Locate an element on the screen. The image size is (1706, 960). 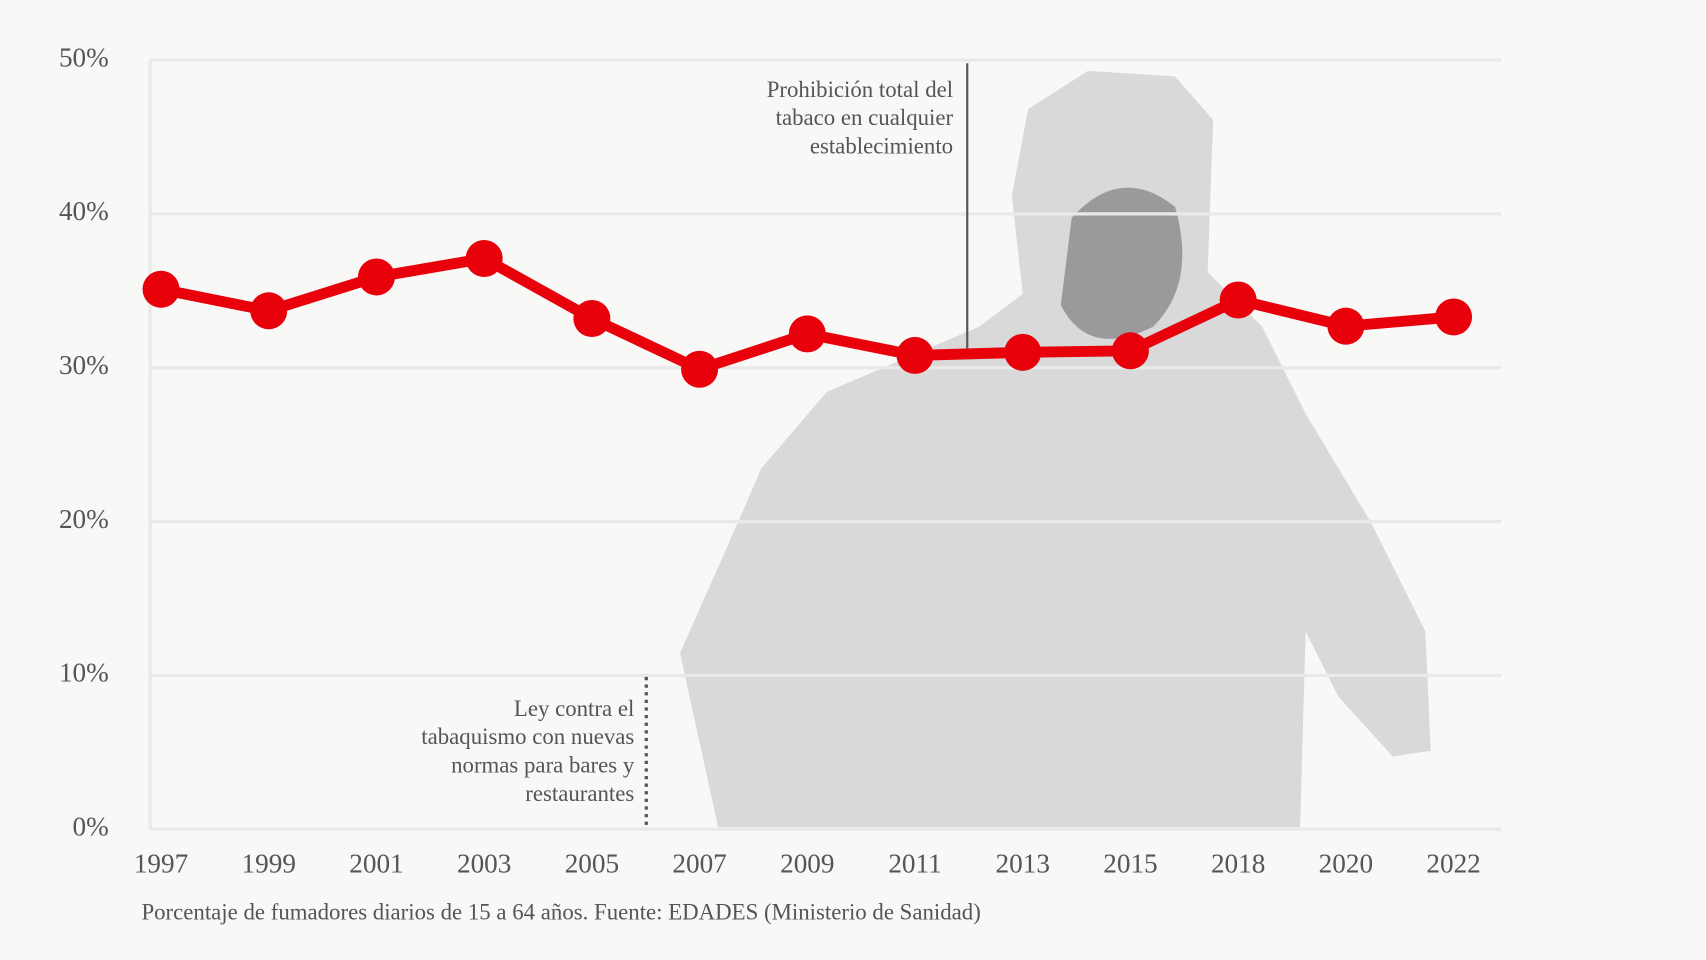
x-tick-label: 1997 is located at coordinates (161, 863).